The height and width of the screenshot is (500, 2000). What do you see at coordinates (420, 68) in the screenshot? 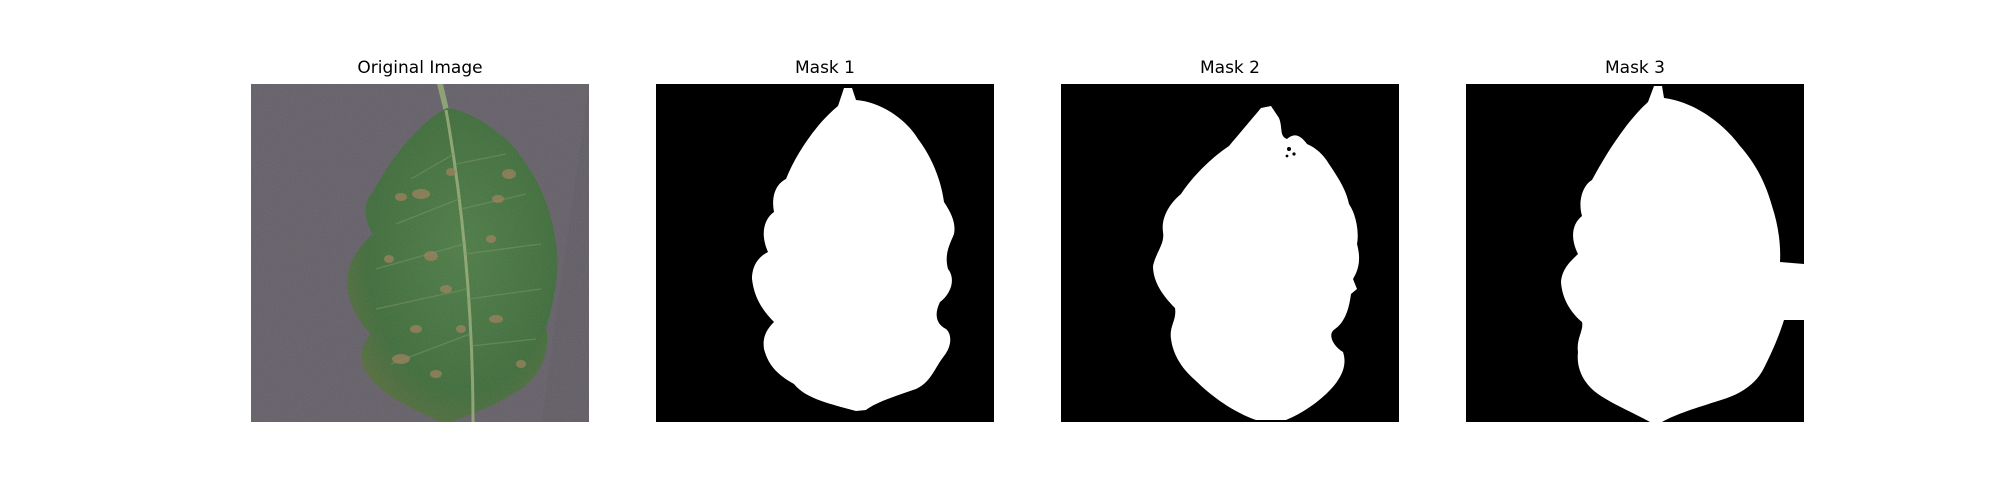
I see `original-image-title: Original Image` at bounding box center [420, 68].